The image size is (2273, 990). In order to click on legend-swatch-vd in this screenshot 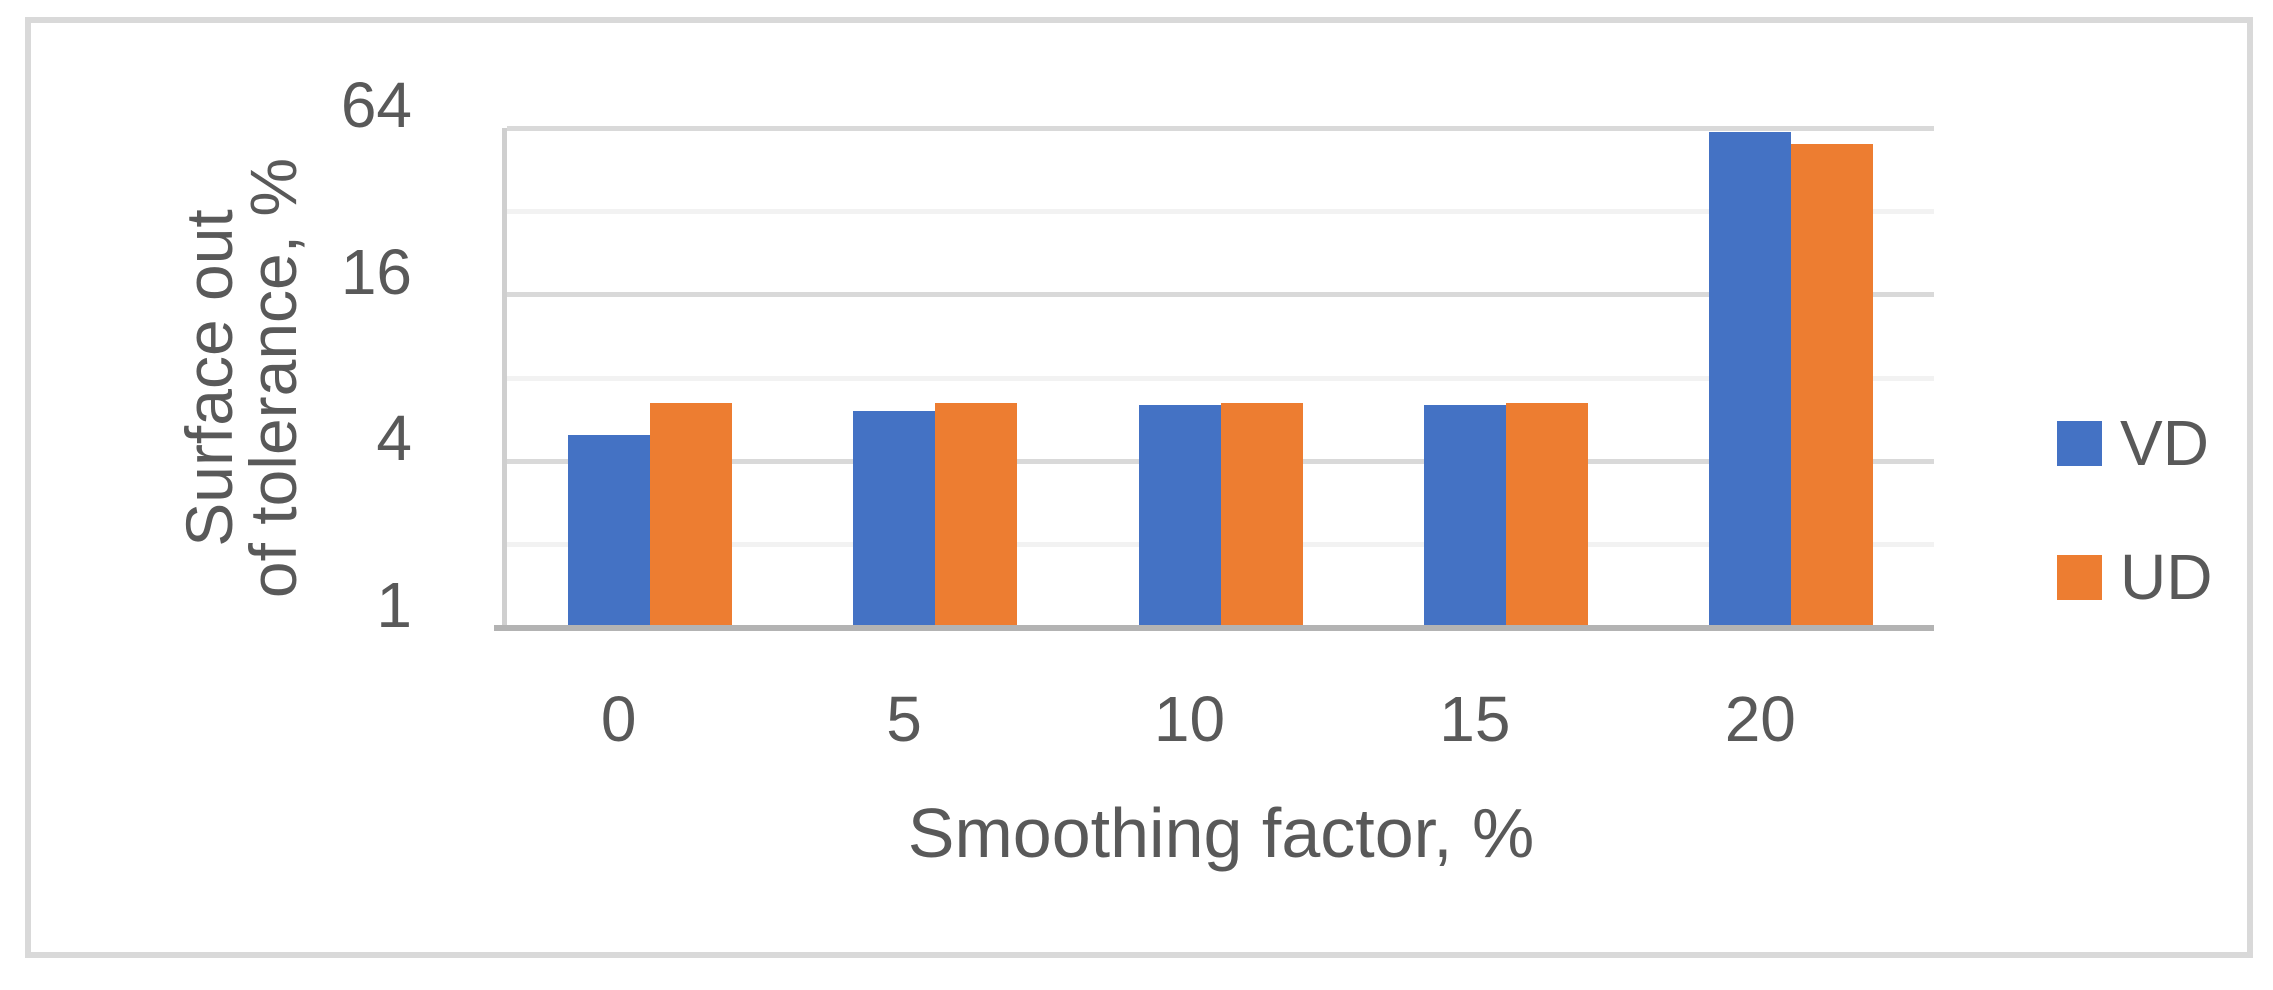, I will do `click(2079, 443)`.